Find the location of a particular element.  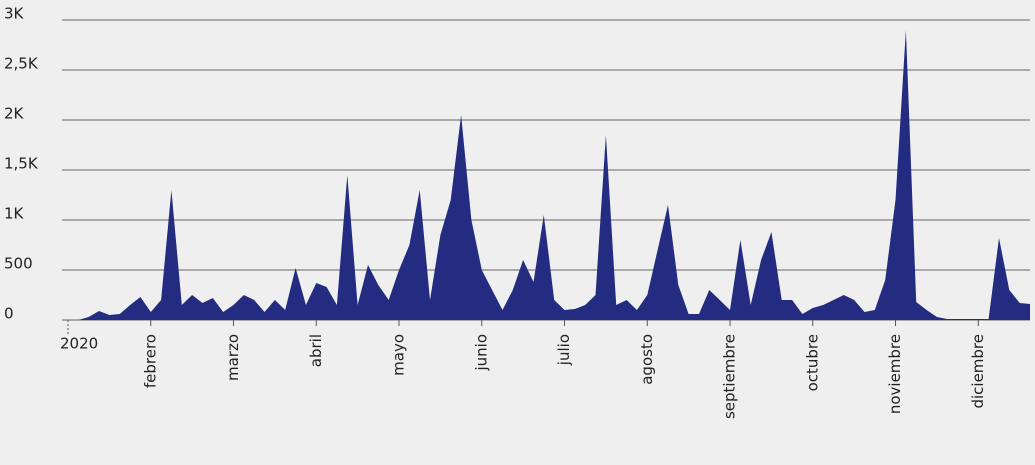

x-tick-label: mayo is located at coordinates (399, 355).